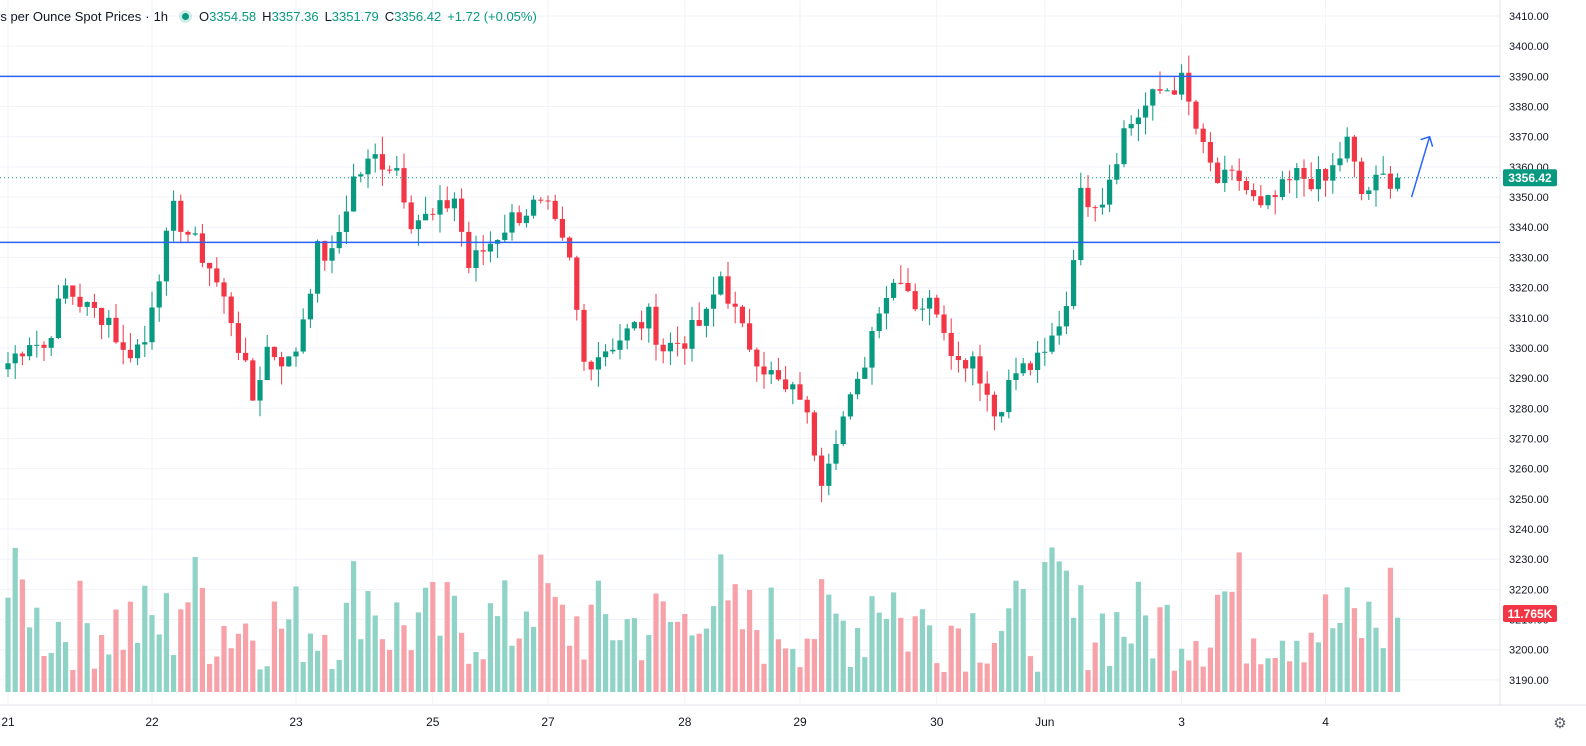  What do you see at coordinates (1560, 723) in the screenshot?
I see `gear-icon: ⚙` at bounding box center [1560, 723].